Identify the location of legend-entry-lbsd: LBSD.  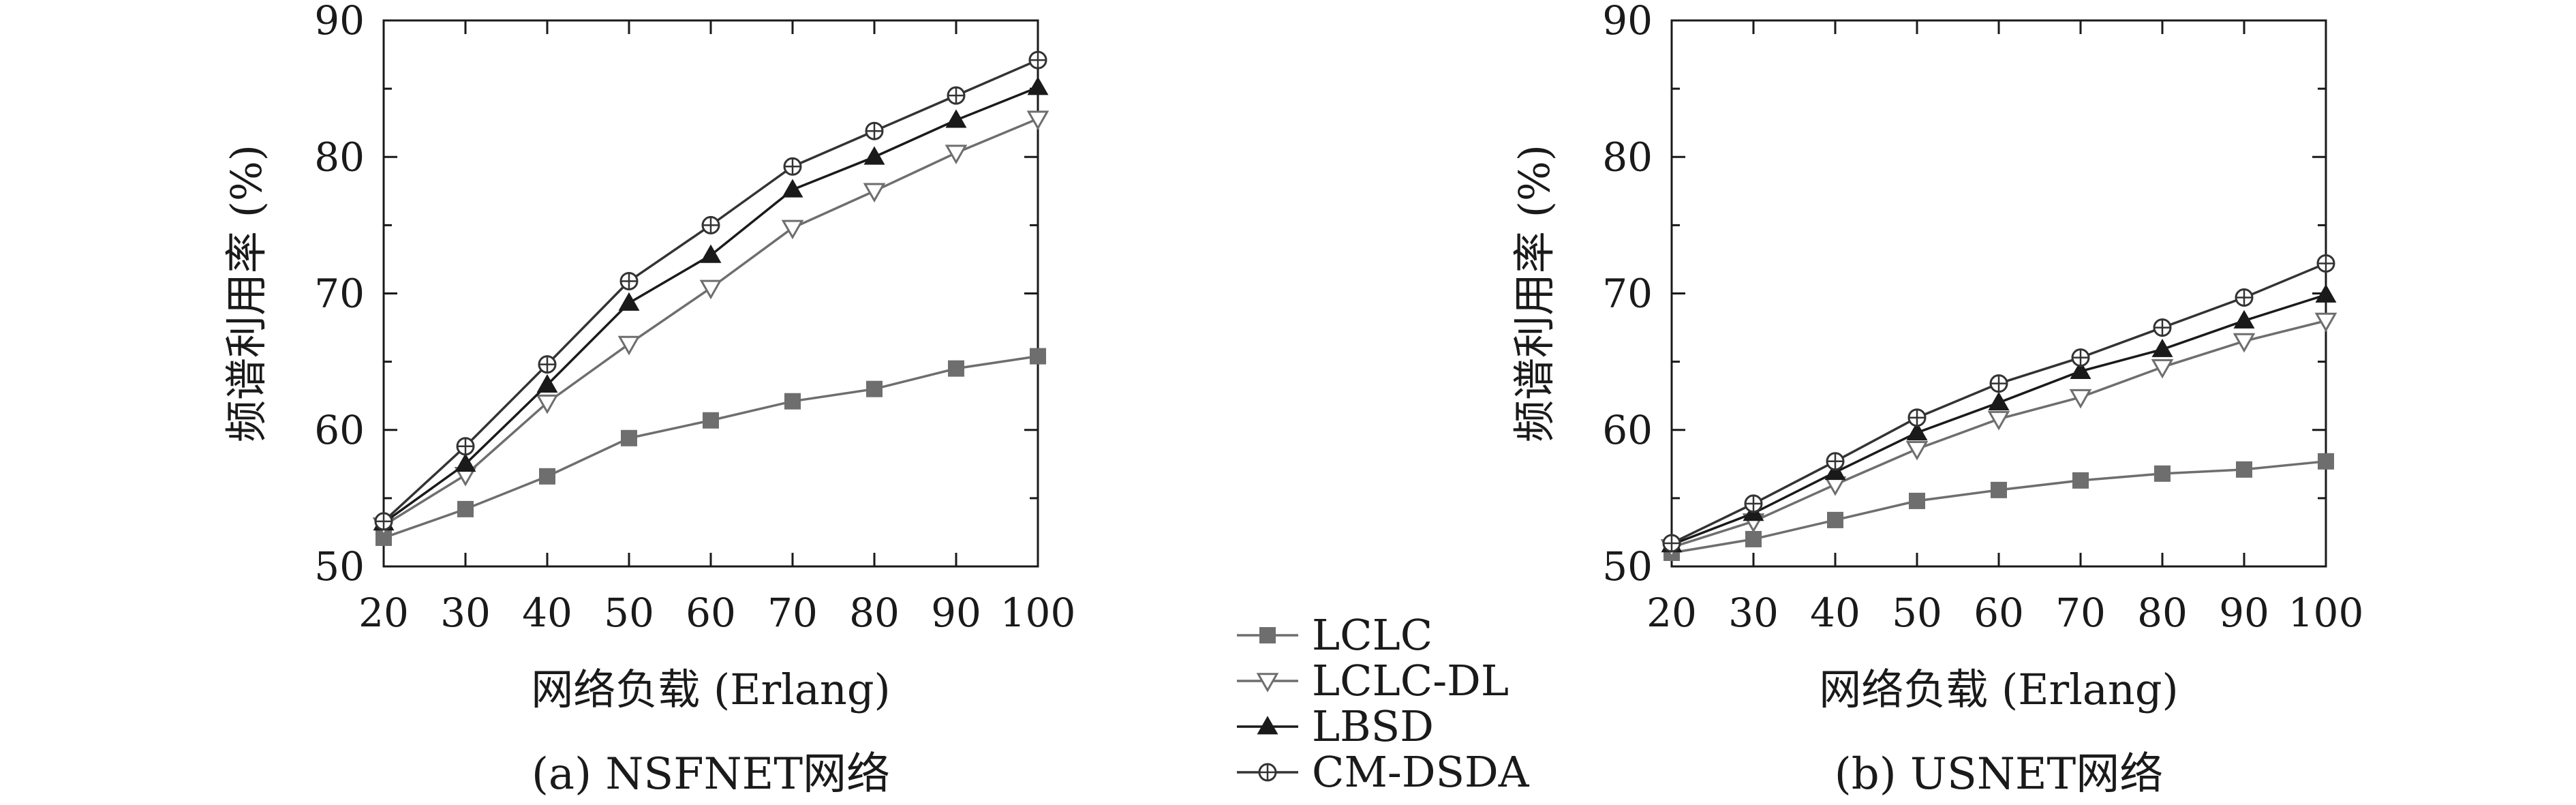
(1335, 726).